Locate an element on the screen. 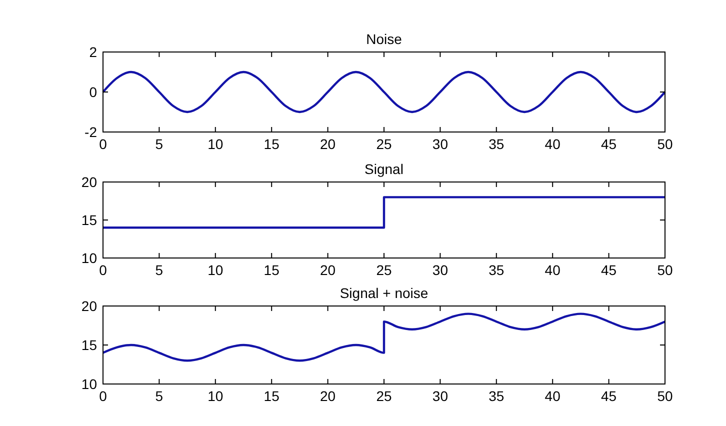  y-tick-label: 2 is located at coordinates (93, 52).